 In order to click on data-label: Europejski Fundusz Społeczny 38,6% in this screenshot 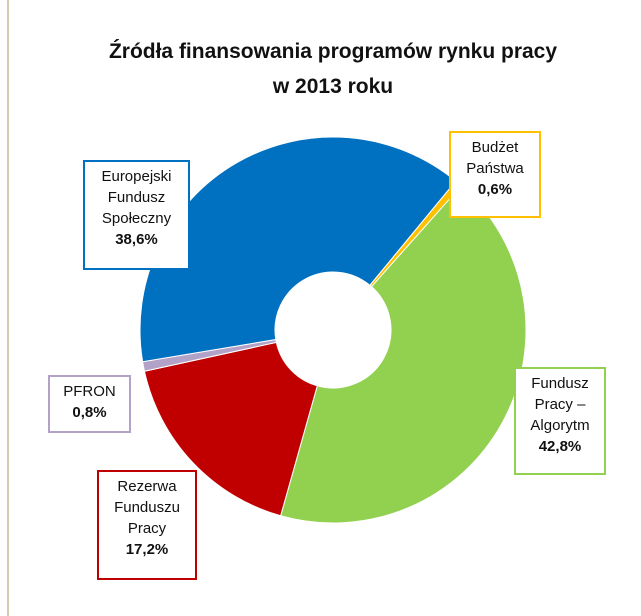, I will do `click(136, 215)`.